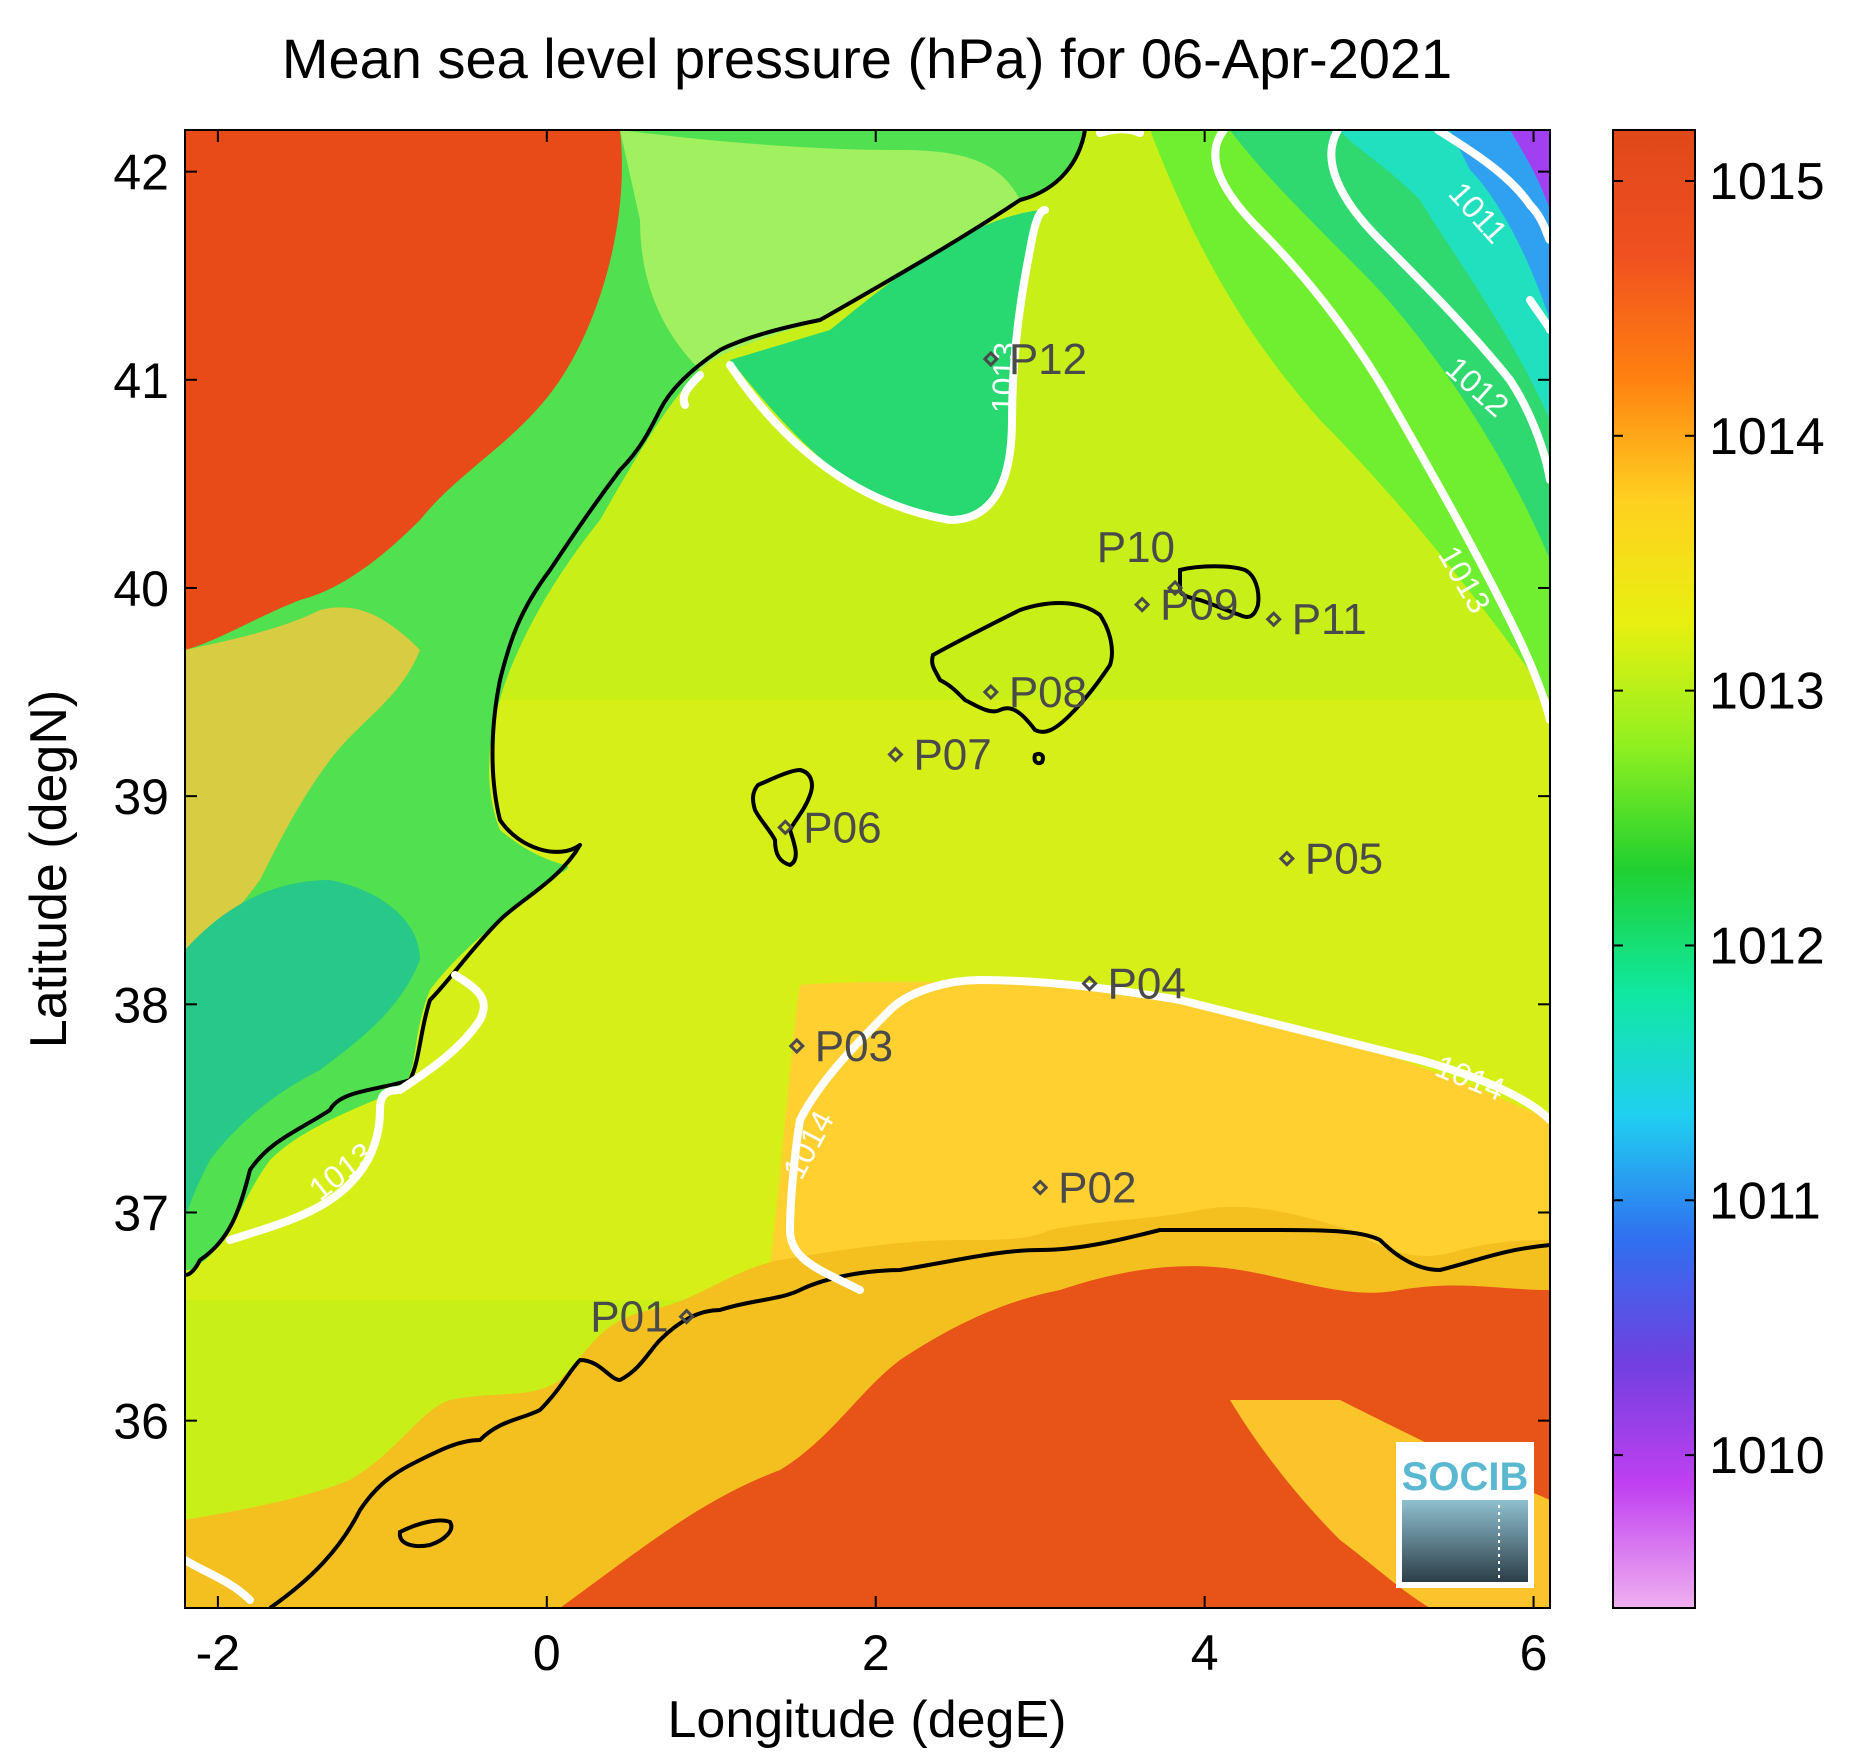 This screenshot has width=1854, height=1758. Describe the element at coordinates (1654, 869) in the screenshot. I see `colorbar` at that location.